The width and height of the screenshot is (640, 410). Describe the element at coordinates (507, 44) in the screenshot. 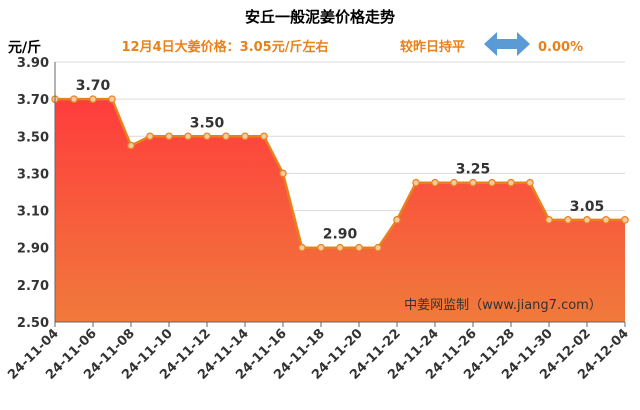

I see `double-arrow-icon` at that location.